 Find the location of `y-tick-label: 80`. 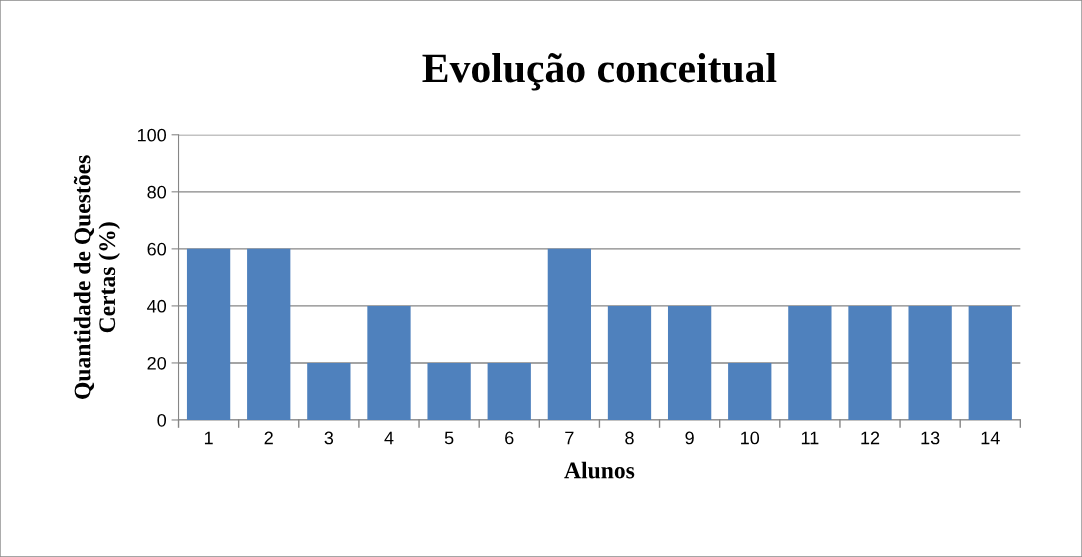

y-tick-label: 80 is located at coordinates (157, 192).